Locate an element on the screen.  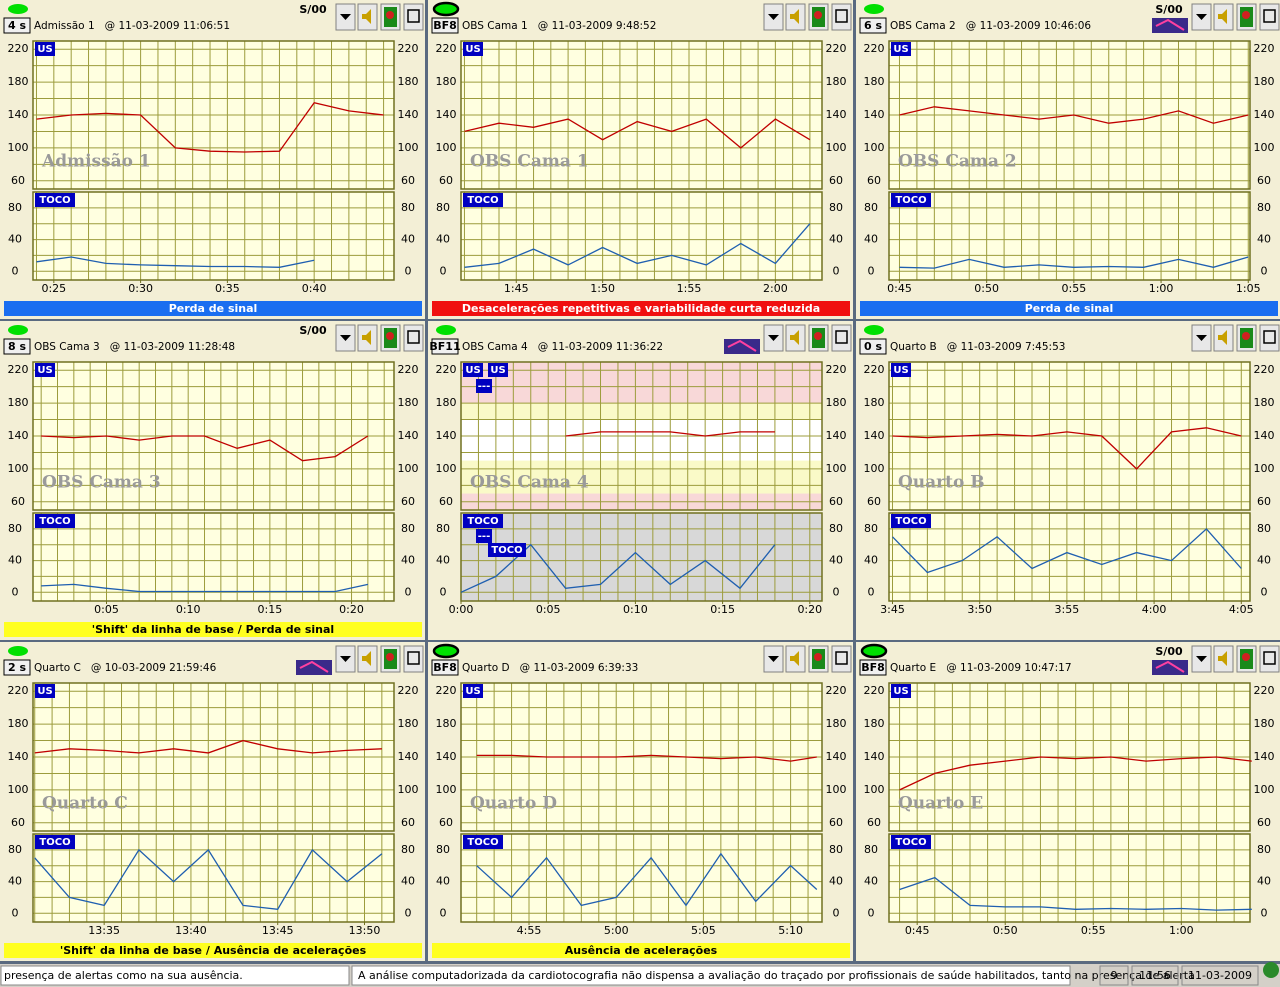
bed-watermark: Quarto C is located at coordinates (85, 804).